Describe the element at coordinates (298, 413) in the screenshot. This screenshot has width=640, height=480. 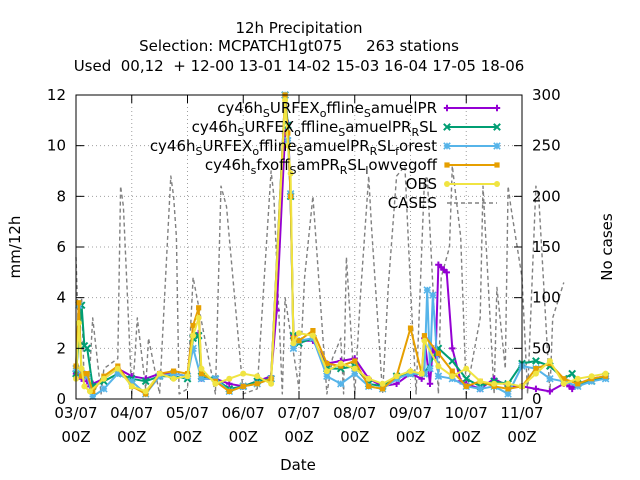
I see `x-tick-label-date: 07/07` at that location.